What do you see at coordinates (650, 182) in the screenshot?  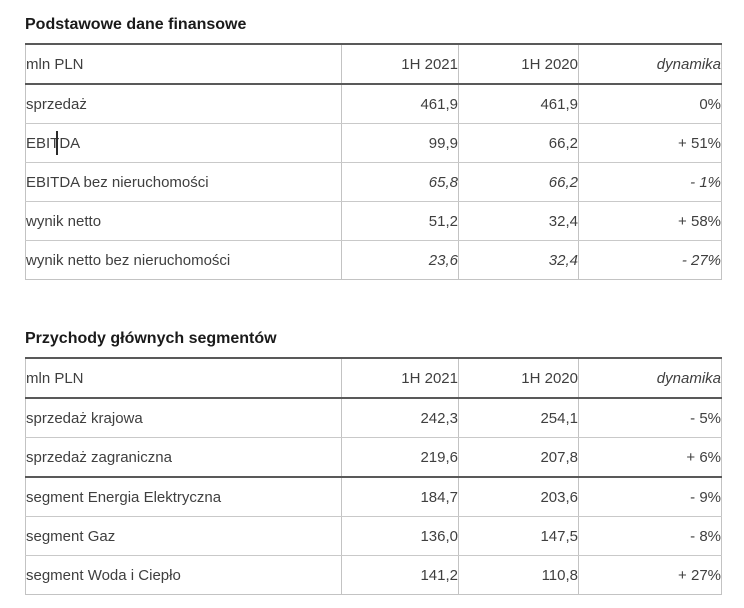 I see `value-dynamika: - 1%` at bounding box center [650, 182].